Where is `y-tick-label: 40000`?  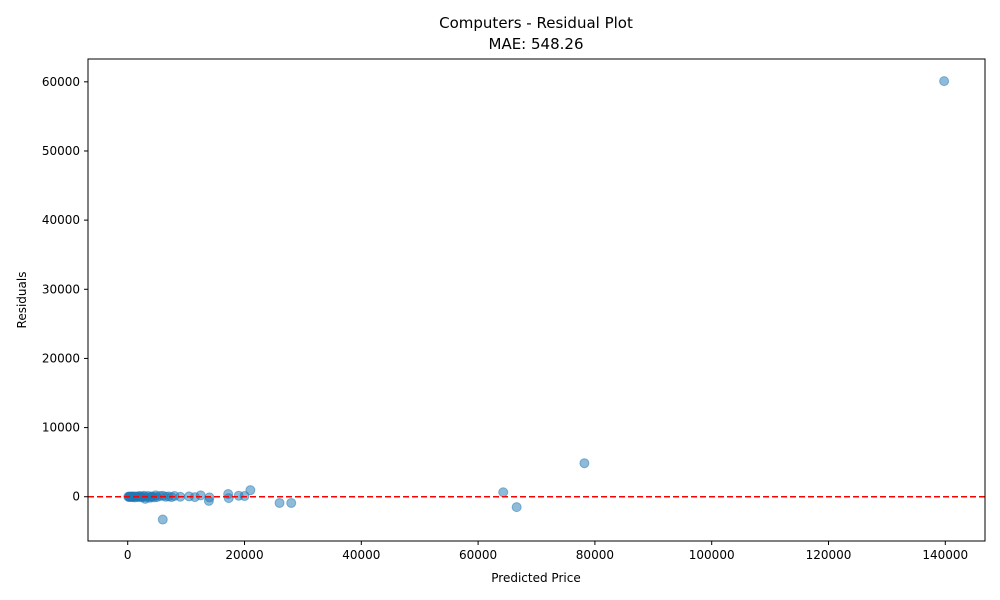
y-tick-label: 40000 is located at coordinates (61, 220).